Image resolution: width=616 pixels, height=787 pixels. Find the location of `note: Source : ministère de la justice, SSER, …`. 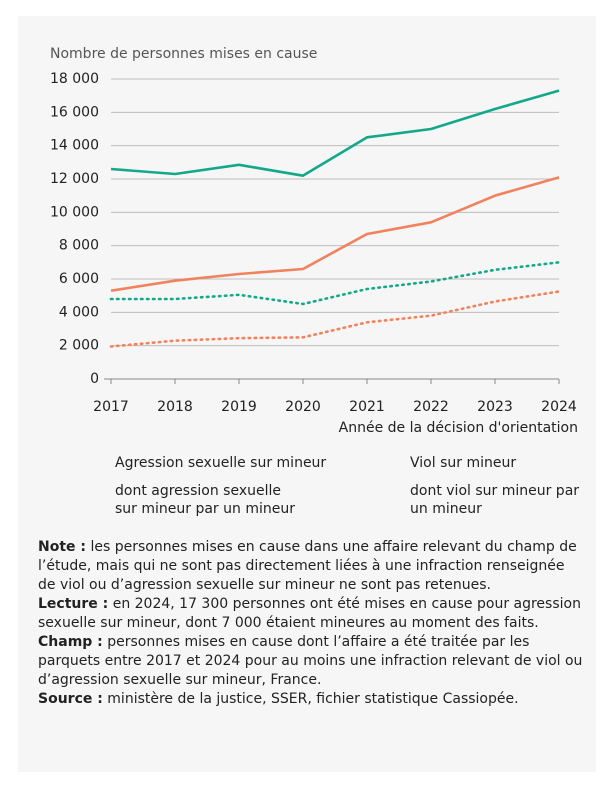

note: Source : ministère de la justice, SSER, … is located at coordinates (312, 699).